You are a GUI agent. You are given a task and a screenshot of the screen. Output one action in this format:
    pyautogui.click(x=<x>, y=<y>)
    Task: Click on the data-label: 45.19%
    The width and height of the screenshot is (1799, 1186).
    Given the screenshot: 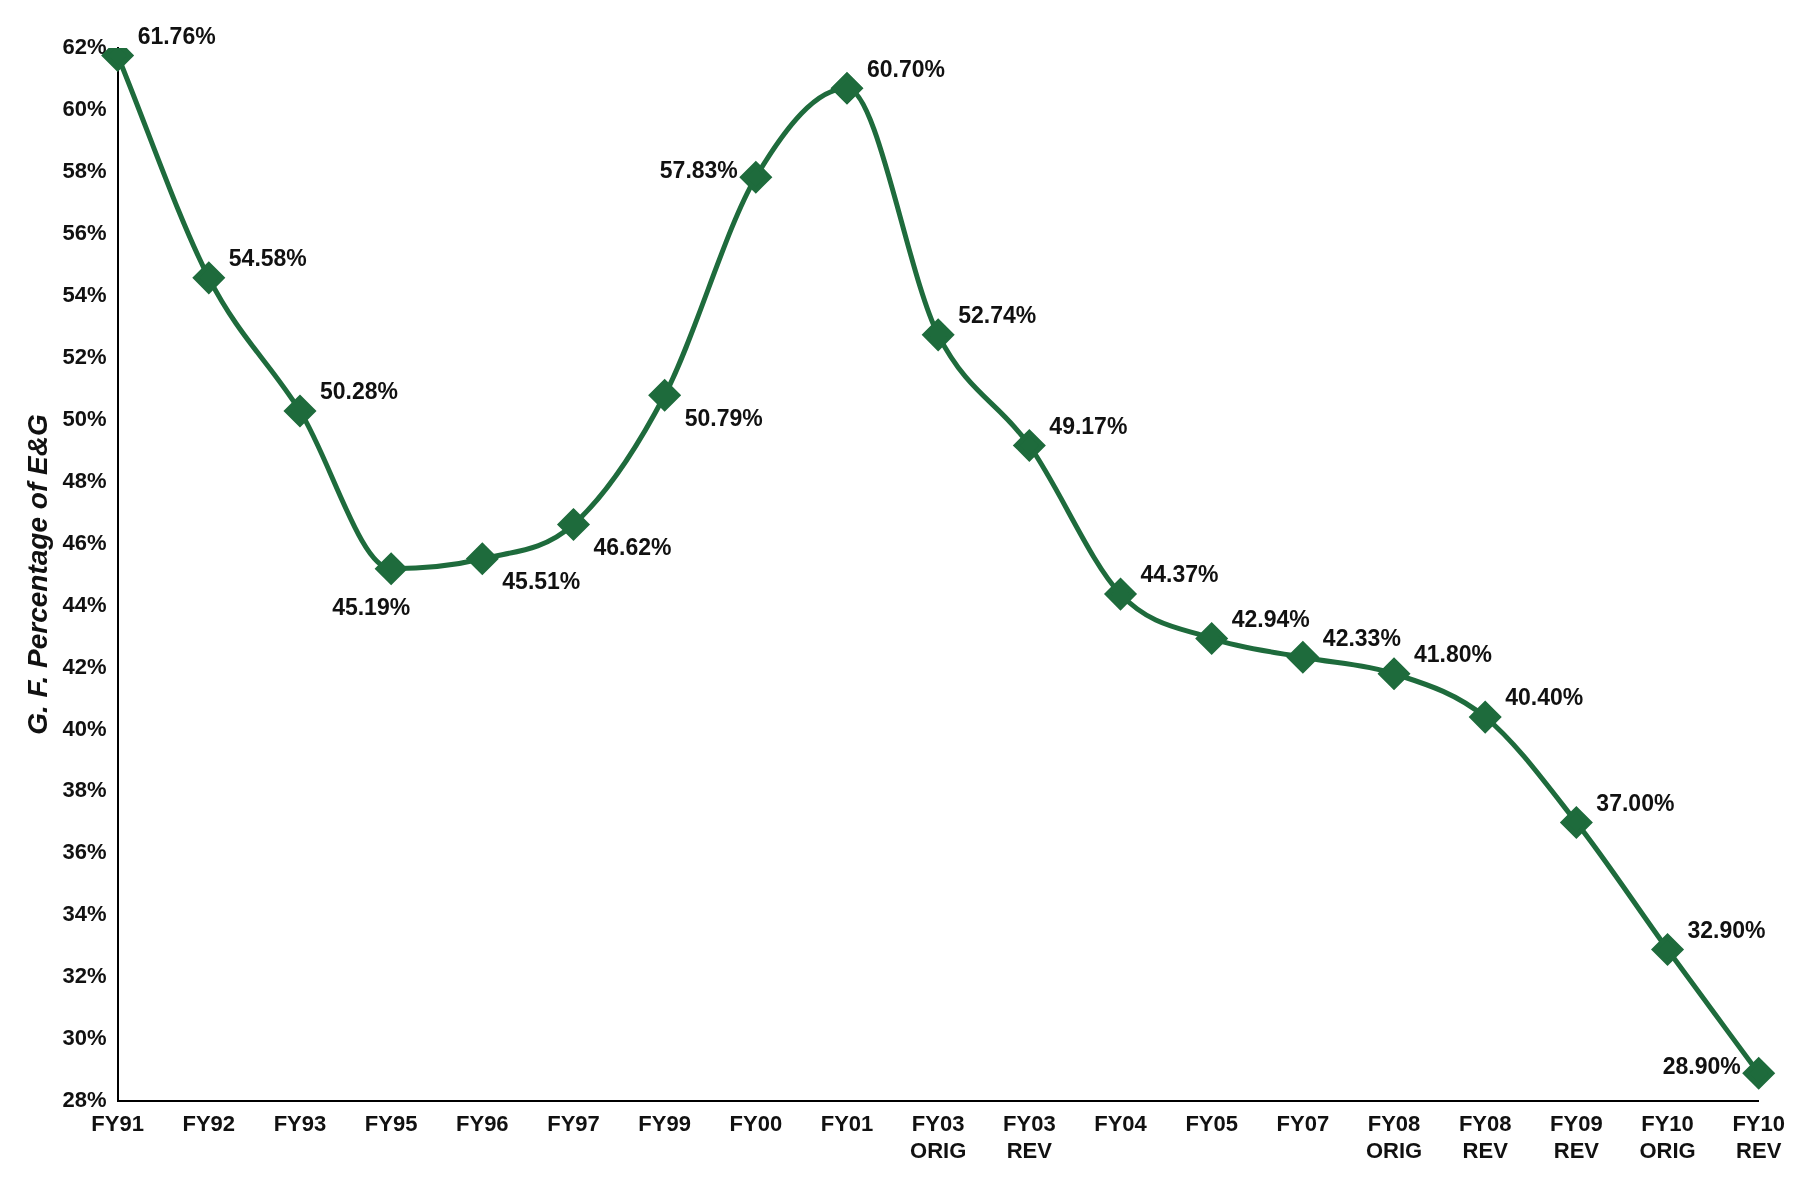 What is the action you would take?
    pyautogui.click(x=371, y=607)
    